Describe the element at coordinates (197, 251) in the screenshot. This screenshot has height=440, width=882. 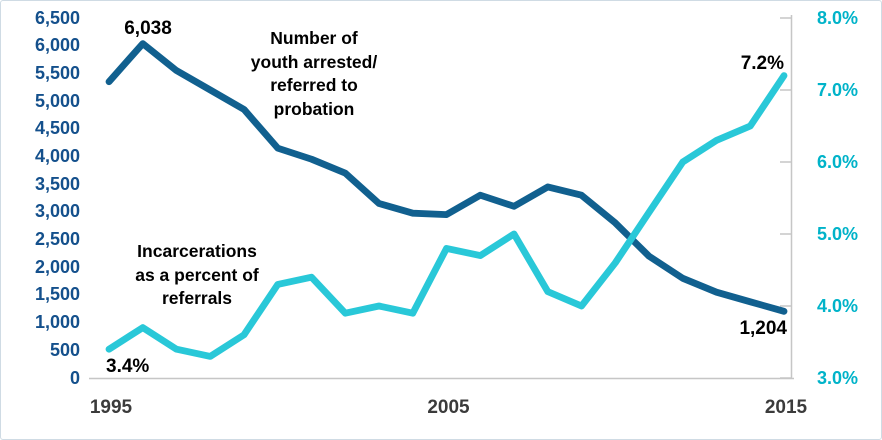
I see `series2-title-line: Incarcerations` at that location.